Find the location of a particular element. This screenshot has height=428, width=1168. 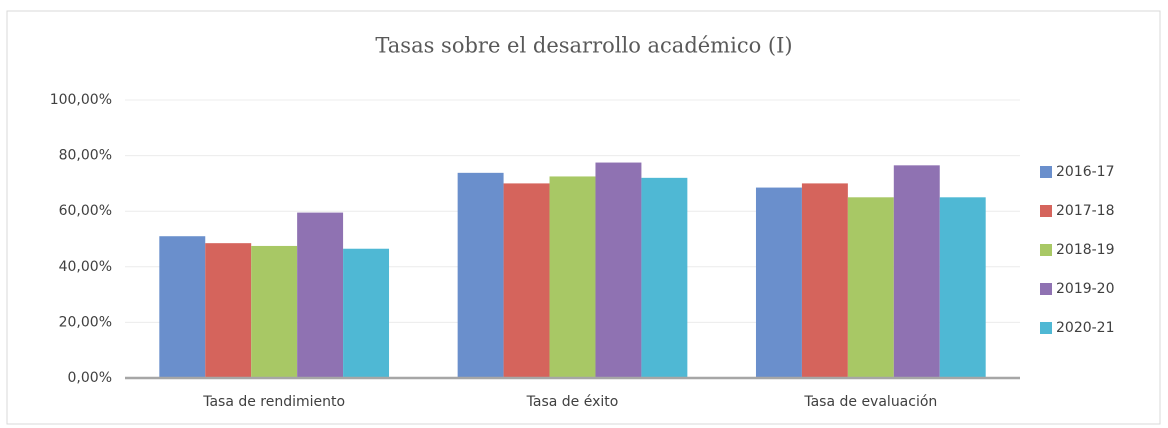

y-tick-label: 100,00% is located at coordinates (81, 100).